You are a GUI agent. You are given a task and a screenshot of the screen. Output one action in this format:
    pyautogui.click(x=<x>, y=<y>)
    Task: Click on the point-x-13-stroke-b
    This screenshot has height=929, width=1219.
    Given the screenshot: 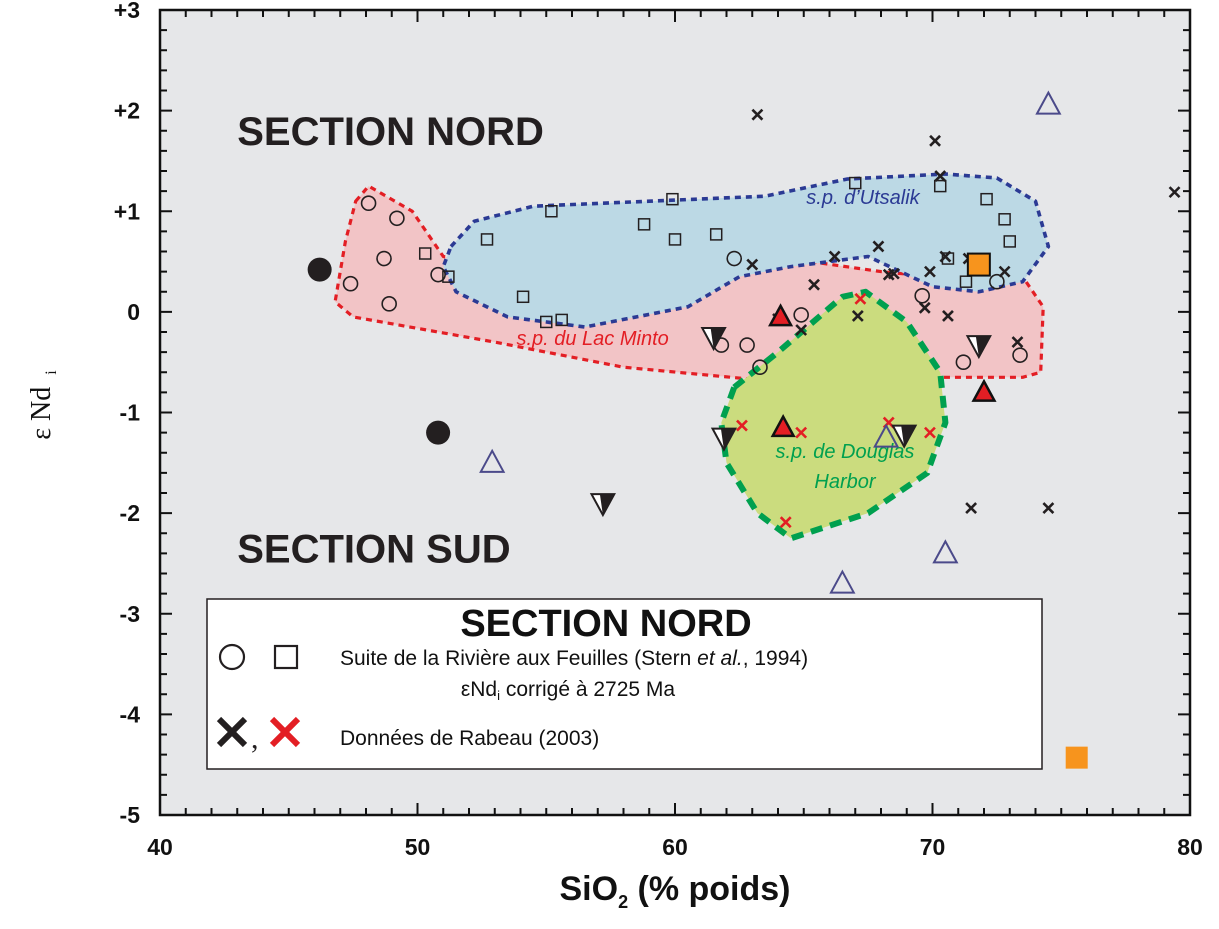 What is the action you would take?
    pyautogui.click(x=940, y=176)
    